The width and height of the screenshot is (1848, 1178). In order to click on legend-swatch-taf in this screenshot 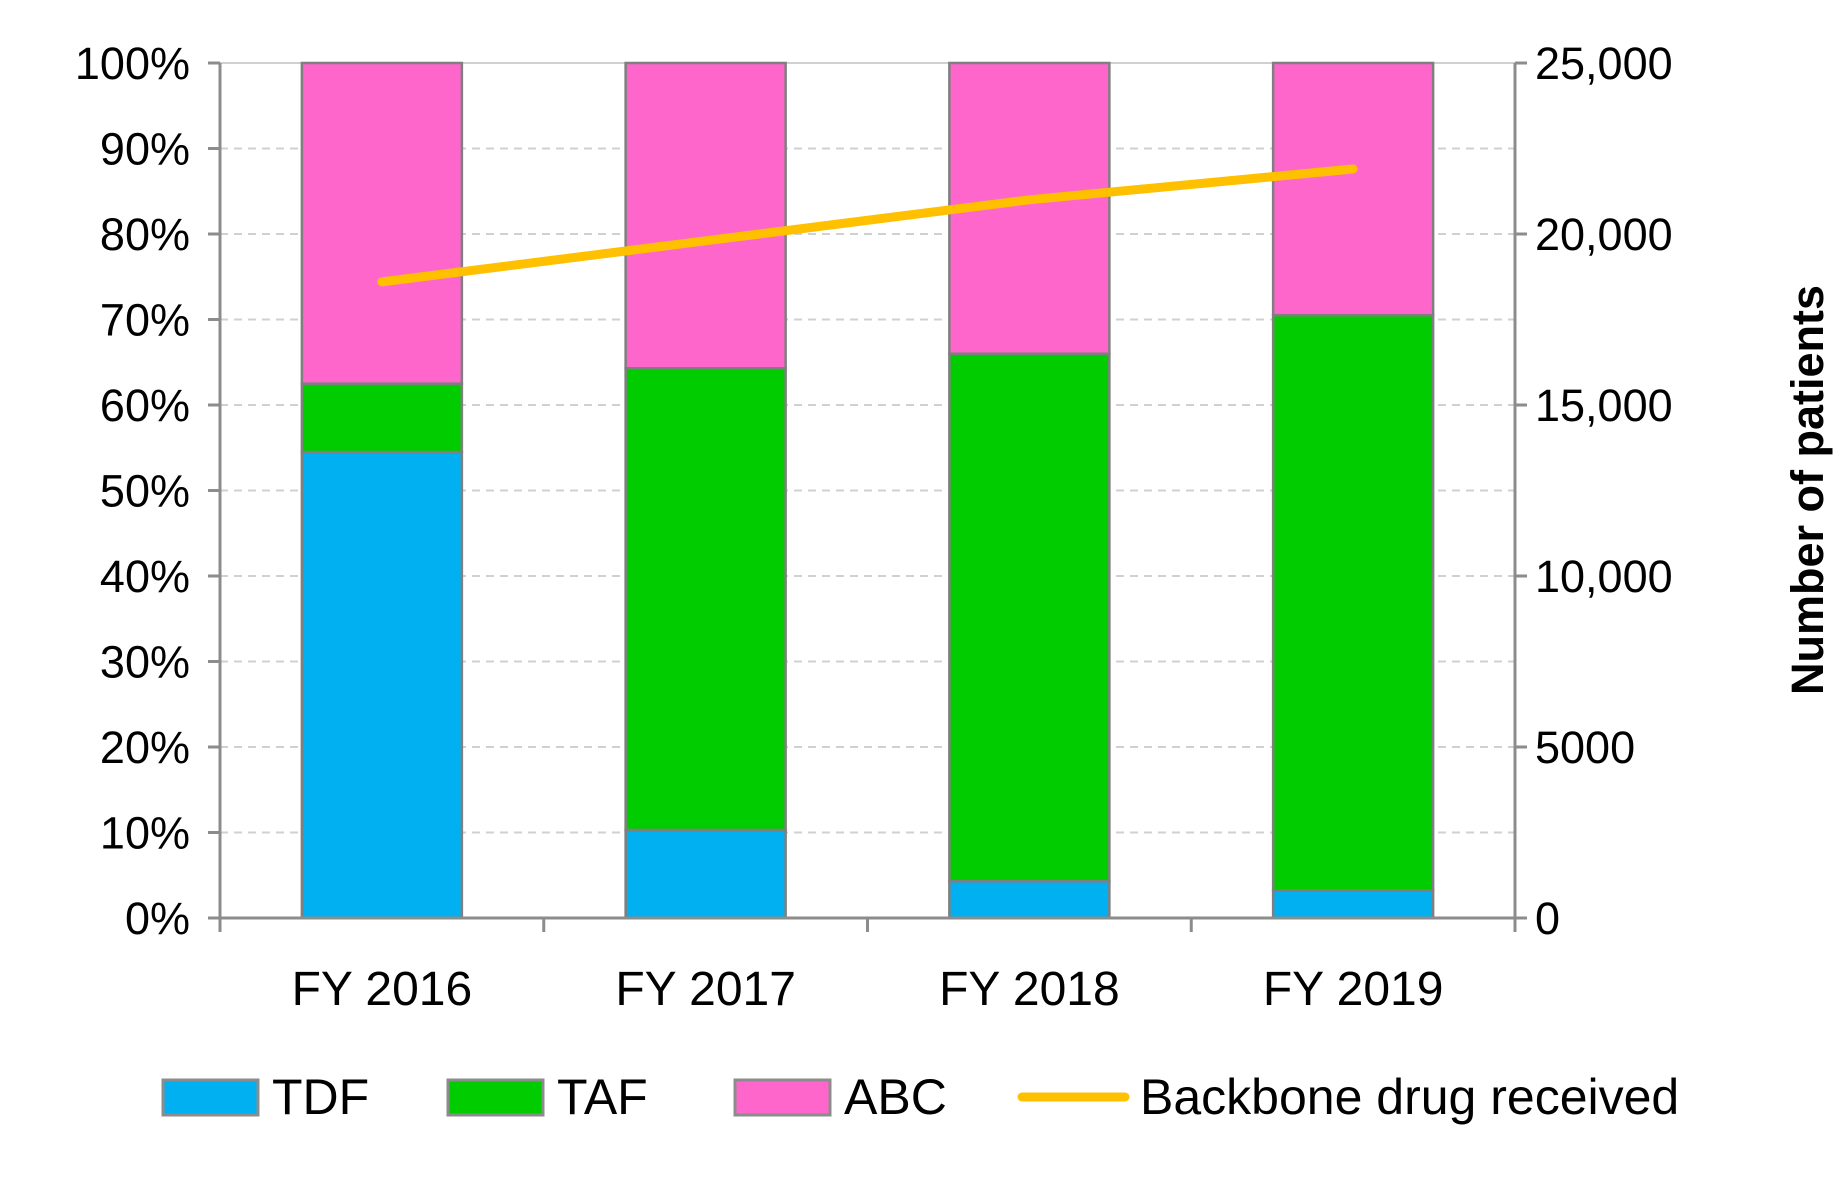, I will do `click(495, 1097)`.